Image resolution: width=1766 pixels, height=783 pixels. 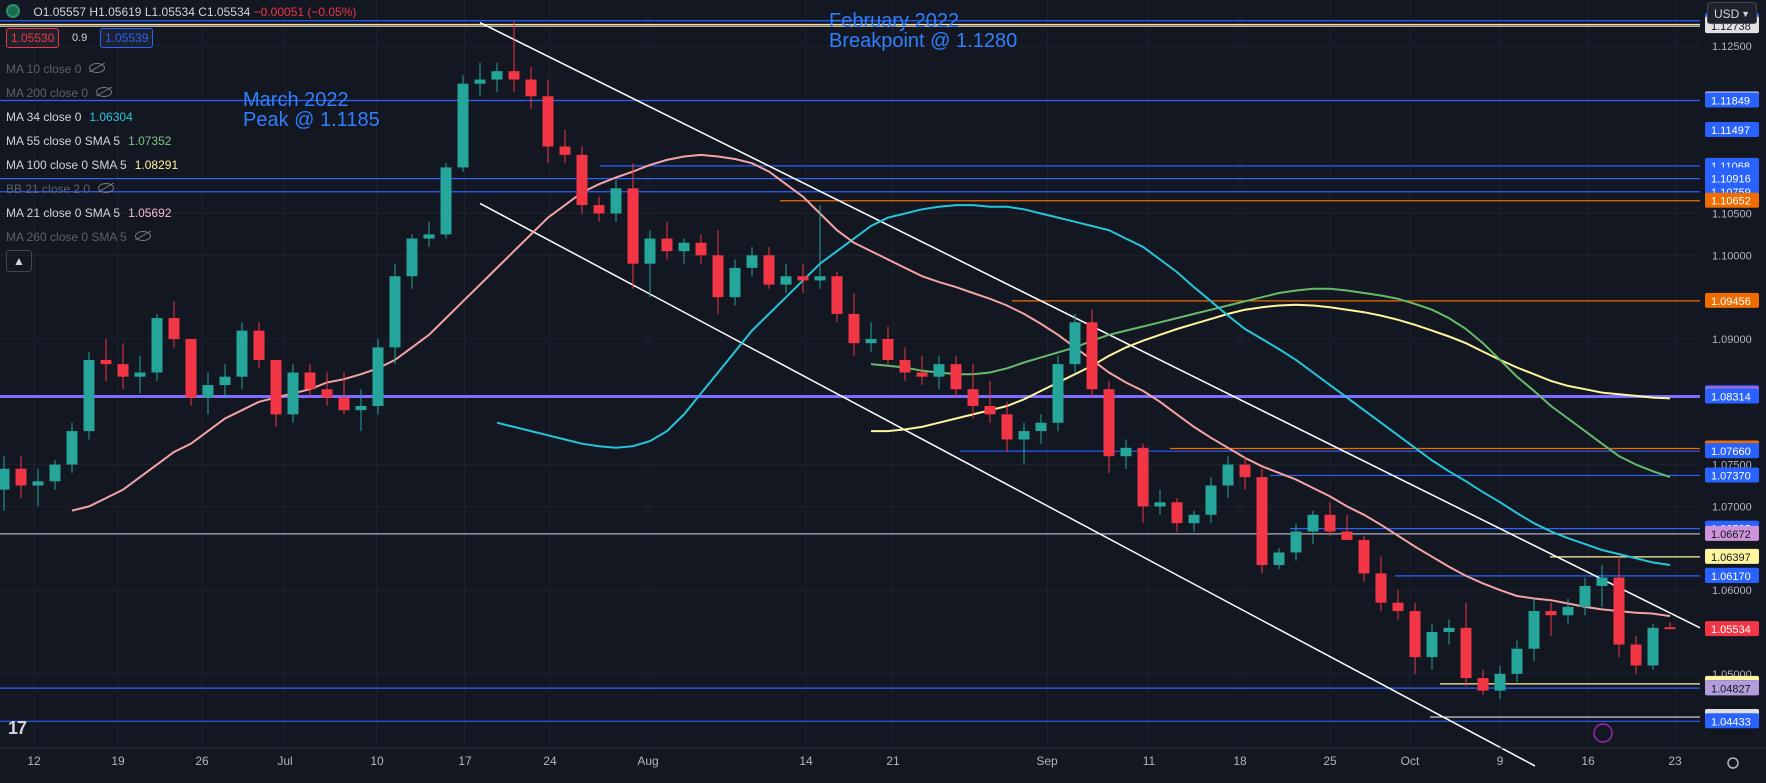 What do you see at coordinates (78, 237) in the screenshot?
I see `indicator-row: MA 260 close 0 SMA 5` at bounding box center [78, 237].